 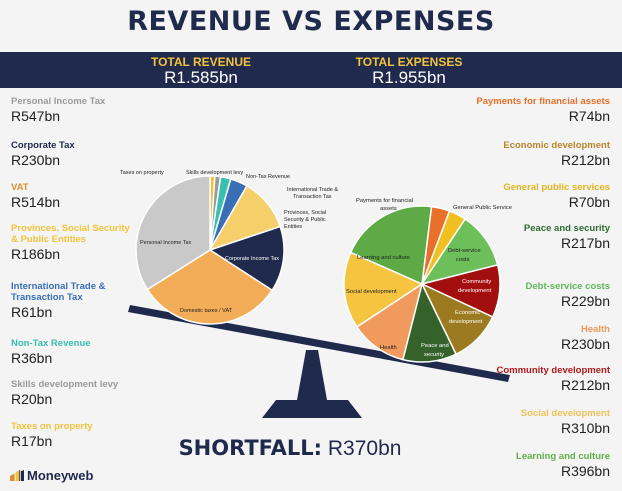 What do you see at coordinates (556, 145) in the screenshot?
I see `expense-item-label: Economic development` at bounding box center [556, 145].